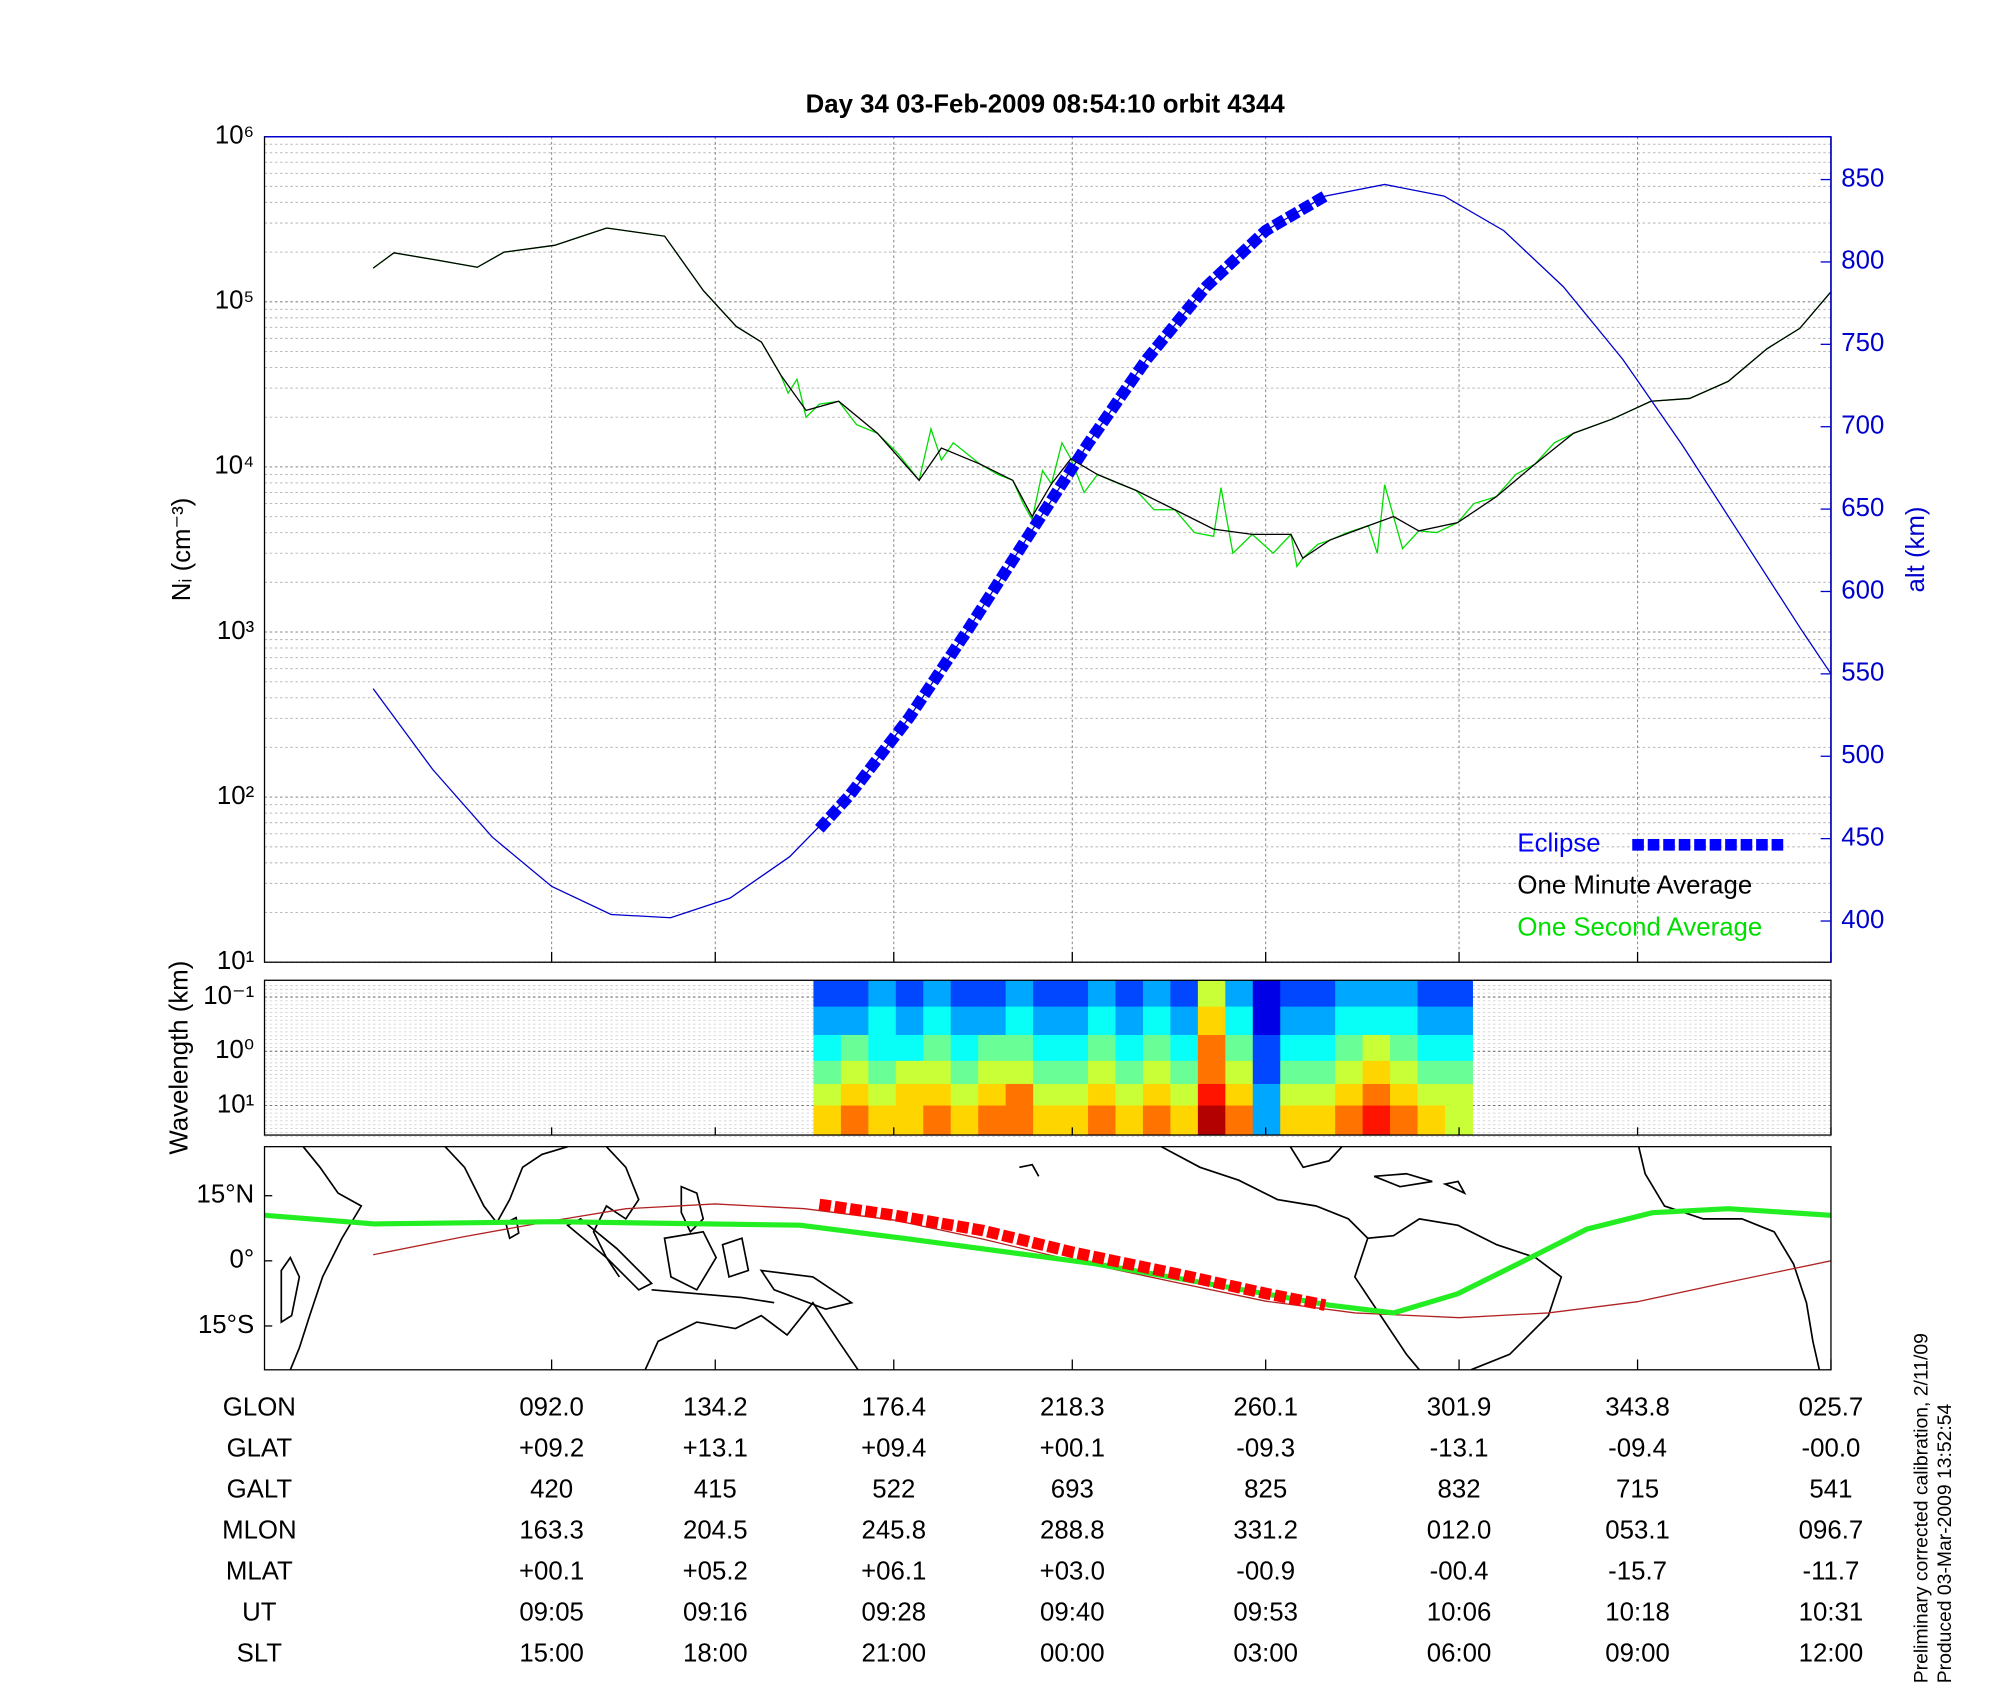 This screenshot has height=1700, width=2000. I want to click on plot-frame, so click(1047, 1057).